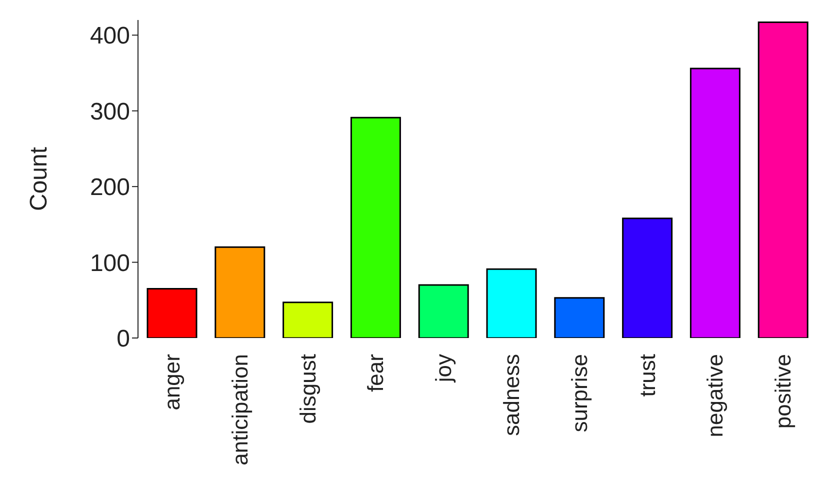  I want to click on x-tick-label: sadness, so click(511, 395).